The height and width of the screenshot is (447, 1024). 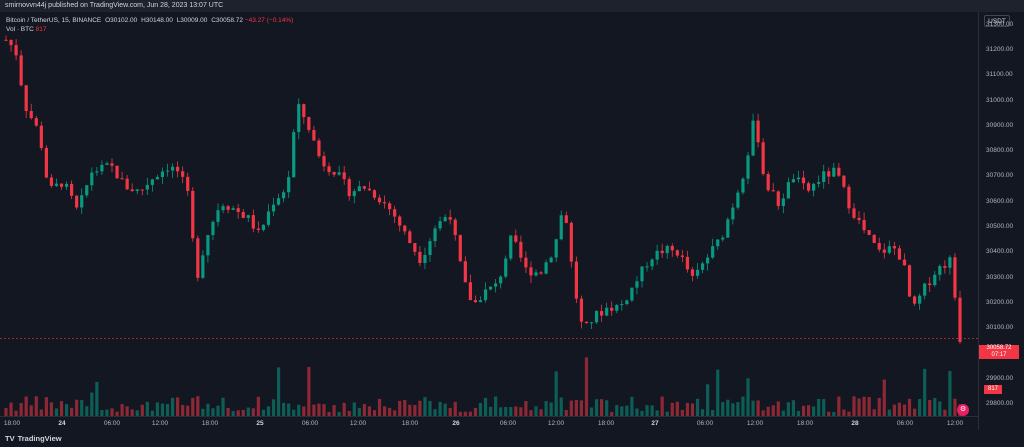 What do you see at coordinates (1000, 403) in the screenshot?
I see `price-tick-label: 29800.00` at bounding box center [1000, 403].